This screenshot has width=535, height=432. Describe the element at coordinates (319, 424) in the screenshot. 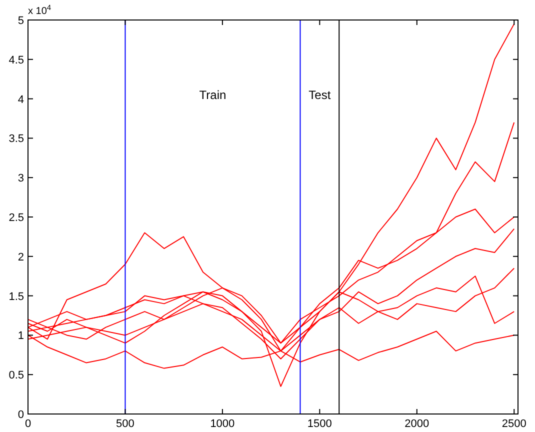

I see `x-tick-label: 1500` at that location.